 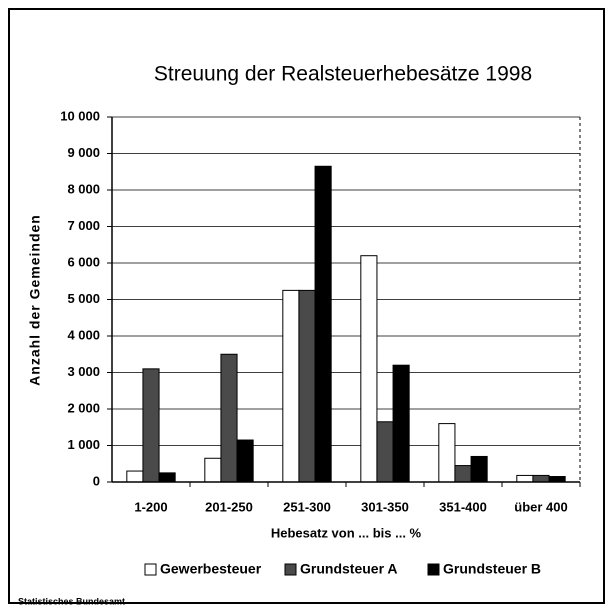 I want to click on legend-label: Gewerbesteuer, so click(x=211, y=569).